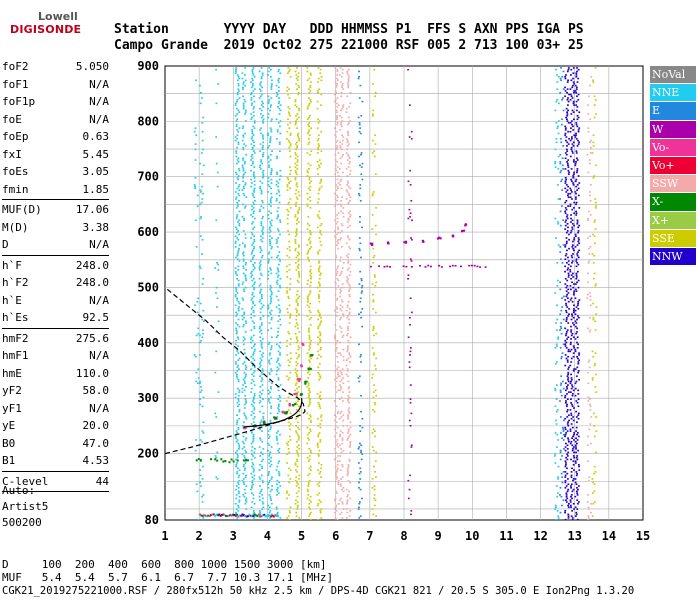 Image resolution: width=700 pixels, height=600 pixels. What do you see at coordinates (55, 426) in the screenshot?
I see `param-row: yE 20.0` at bounding box center [55, 426].